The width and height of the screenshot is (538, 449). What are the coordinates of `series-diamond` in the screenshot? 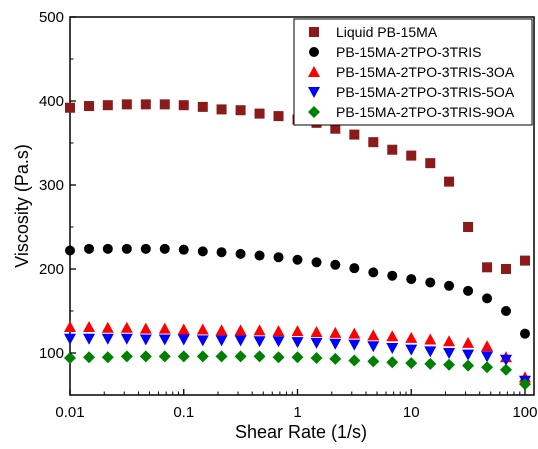 It's located at (297, 370).